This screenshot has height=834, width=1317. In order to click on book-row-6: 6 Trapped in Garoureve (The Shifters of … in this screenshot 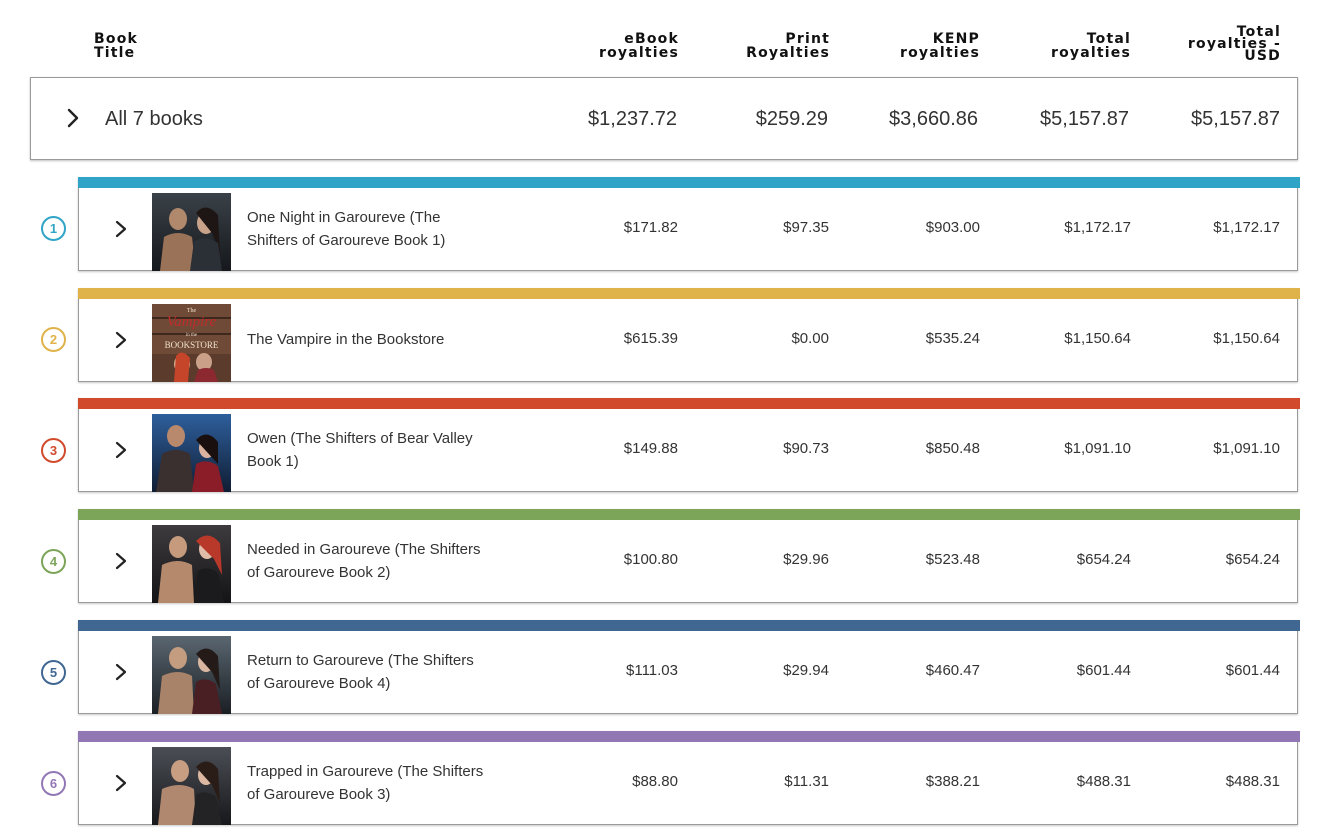, I will do `click(658, 778)`.